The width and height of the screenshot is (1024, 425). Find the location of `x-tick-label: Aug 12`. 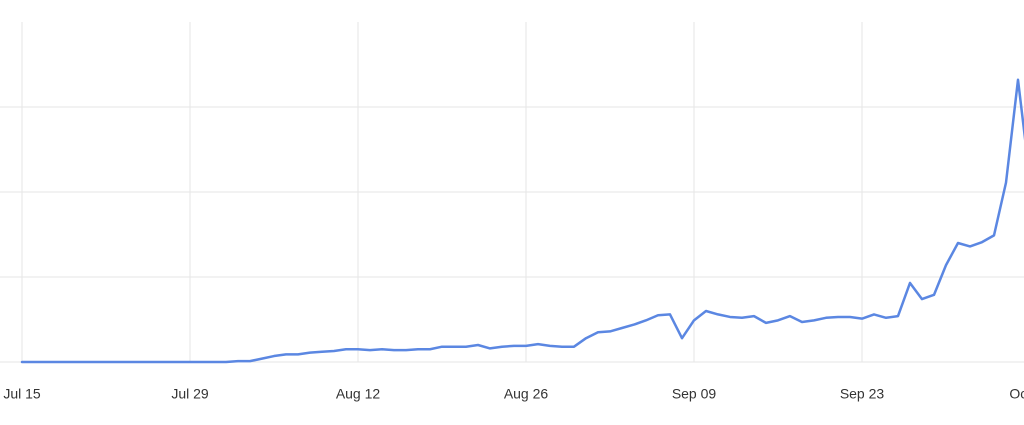

x-tick-label: Aug 12 is located at coordinates (358, 394).